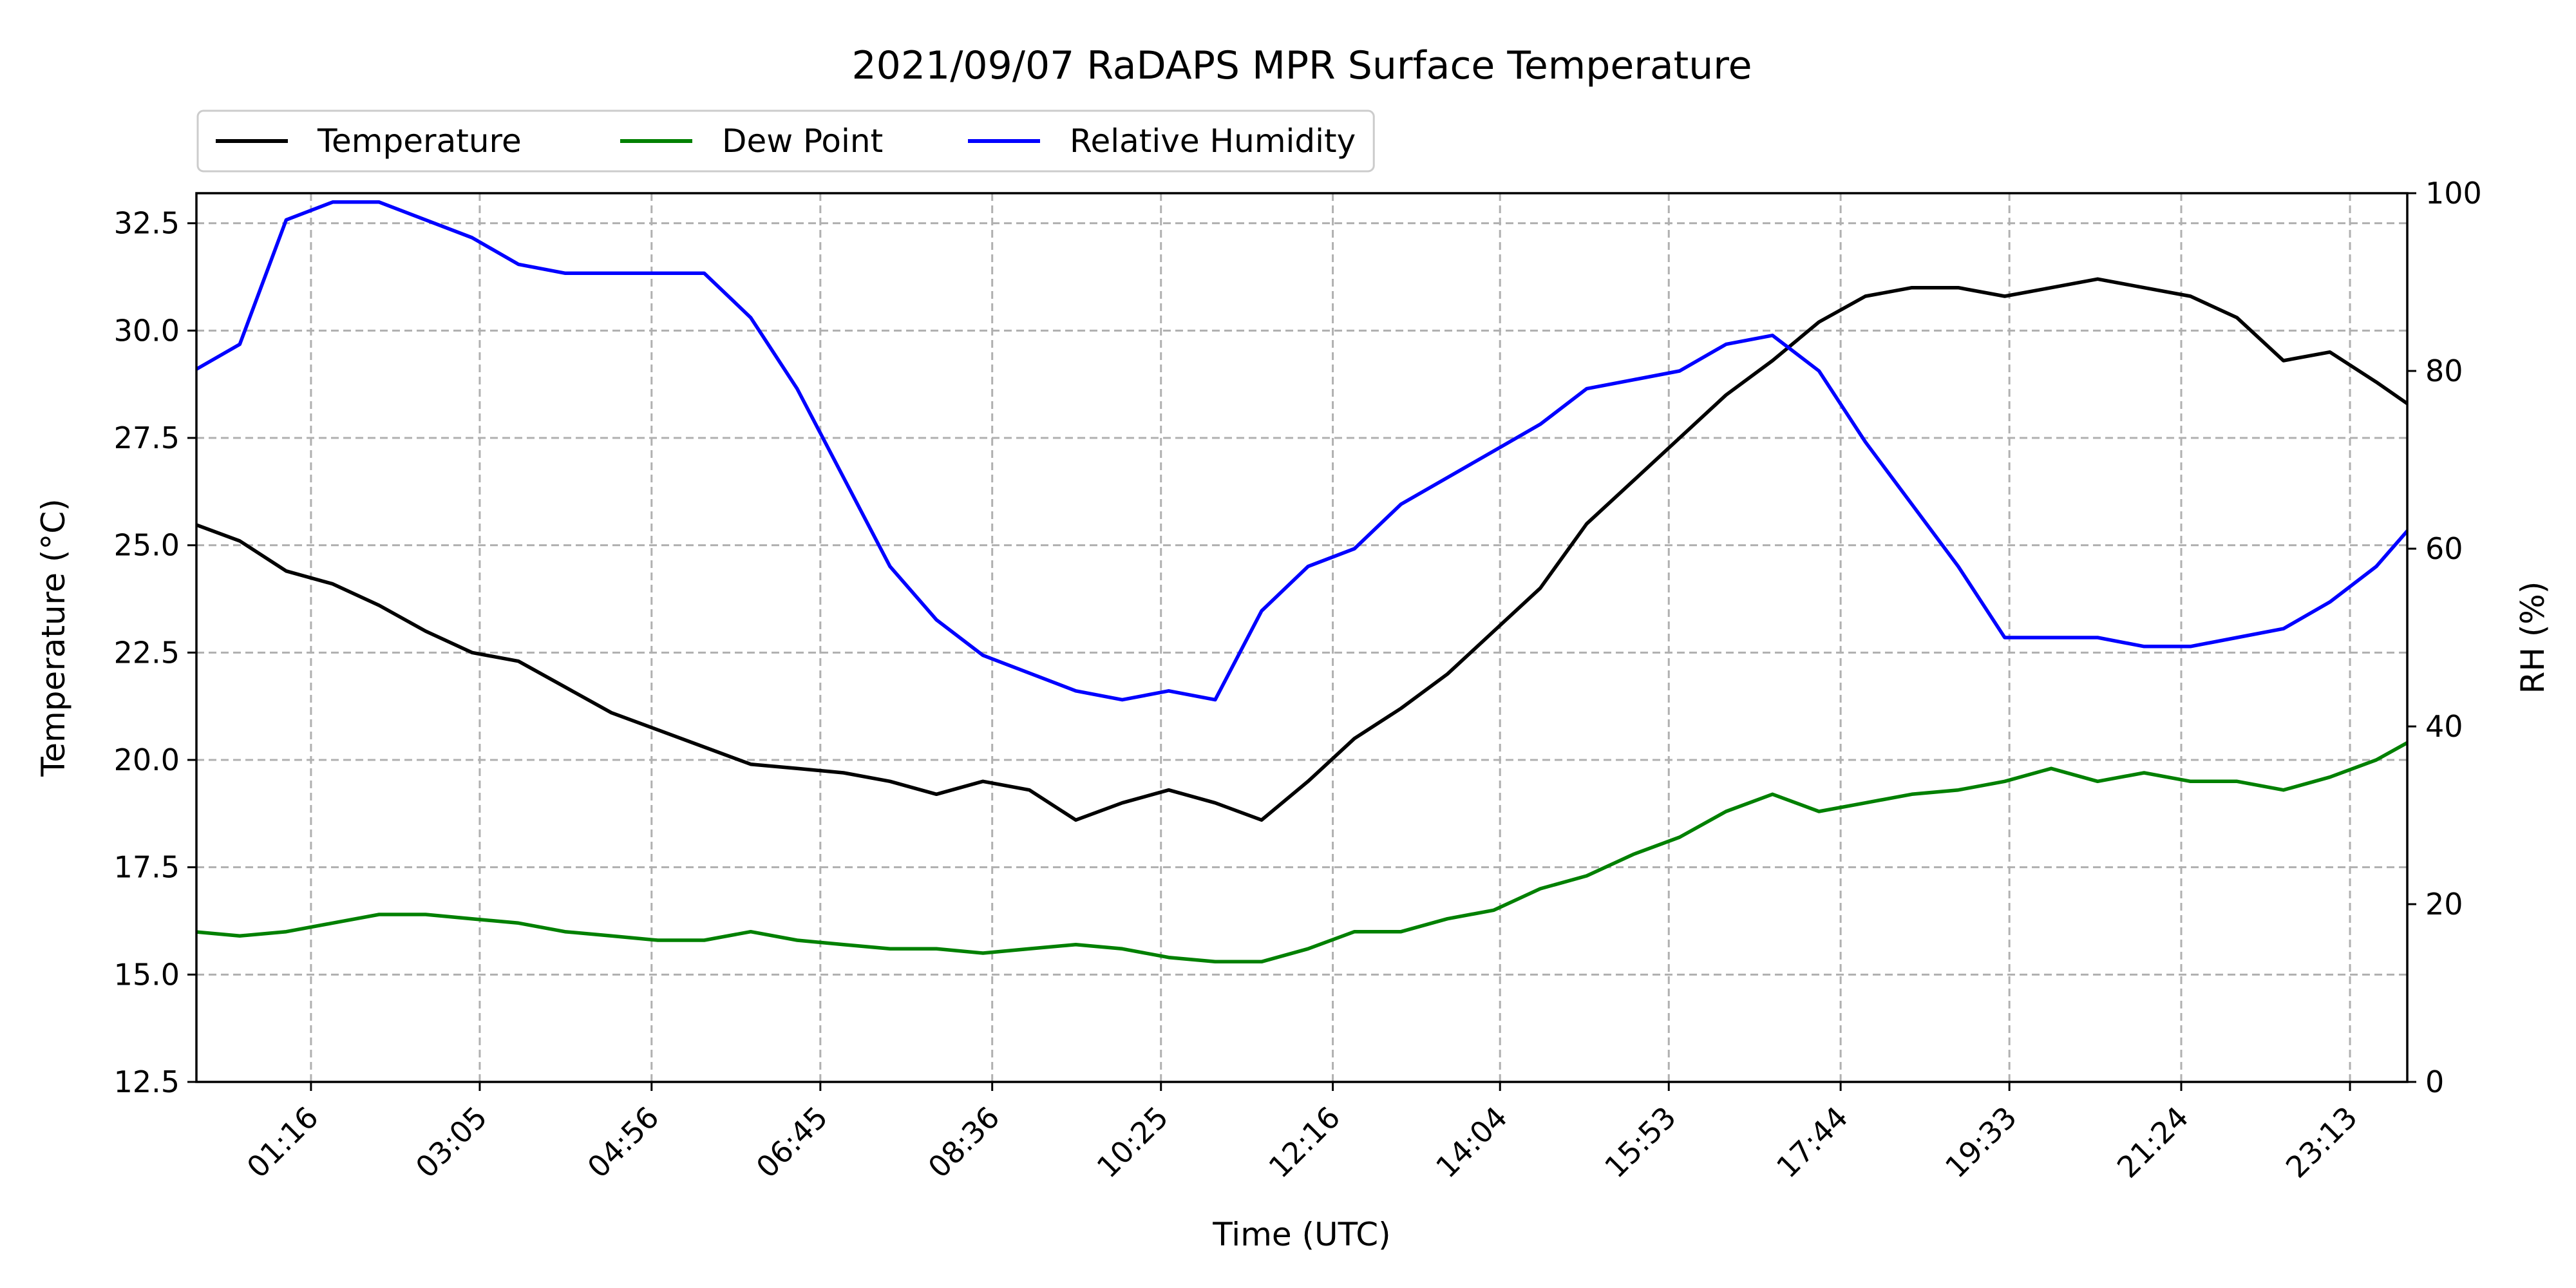 The height and width of the screenshot is (1288, 2576). What do you see at coordinates (2444, 371) in the screenshot?
I see `y2-tick-label: 80` at bounding box center [2444, 371].